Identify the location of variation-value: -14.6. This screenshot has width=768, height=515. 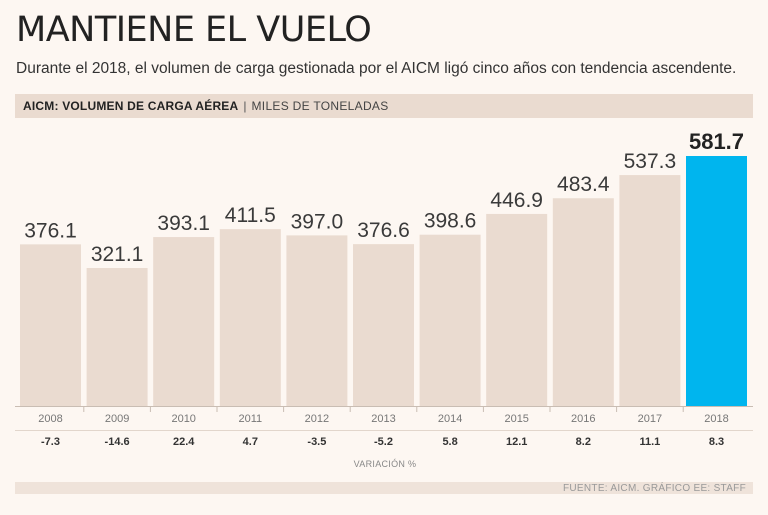
(117, 442).